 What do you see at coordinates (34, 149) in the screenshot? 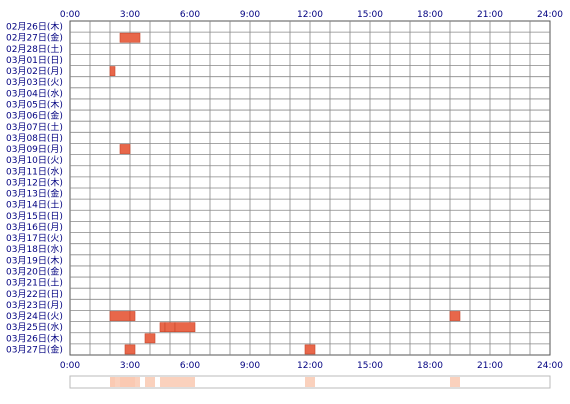
I see `date-label: 03月09日(月)` at bounding box center [34, 149].